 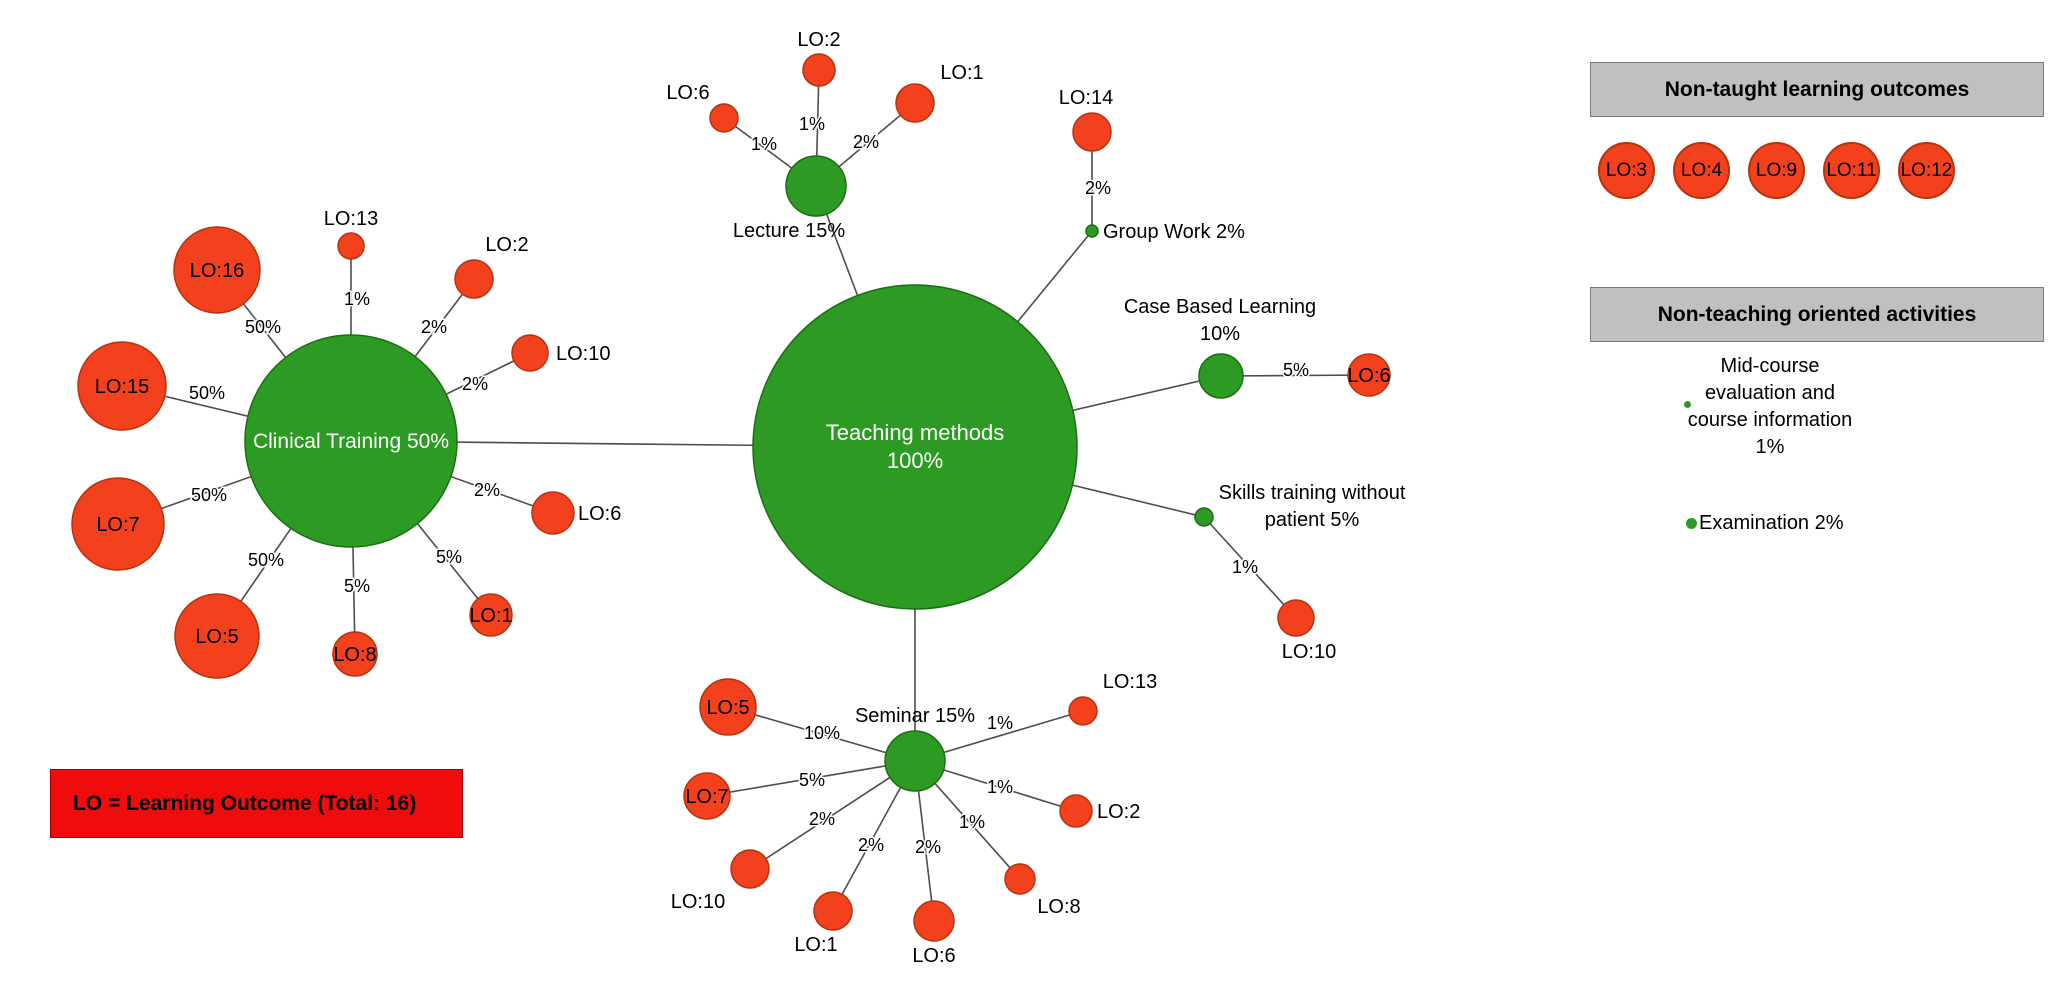 What do you see at coordinates (1092, 132) in the screenshot?
I see `node-g-lo14` at bounding box center [1092, 132].